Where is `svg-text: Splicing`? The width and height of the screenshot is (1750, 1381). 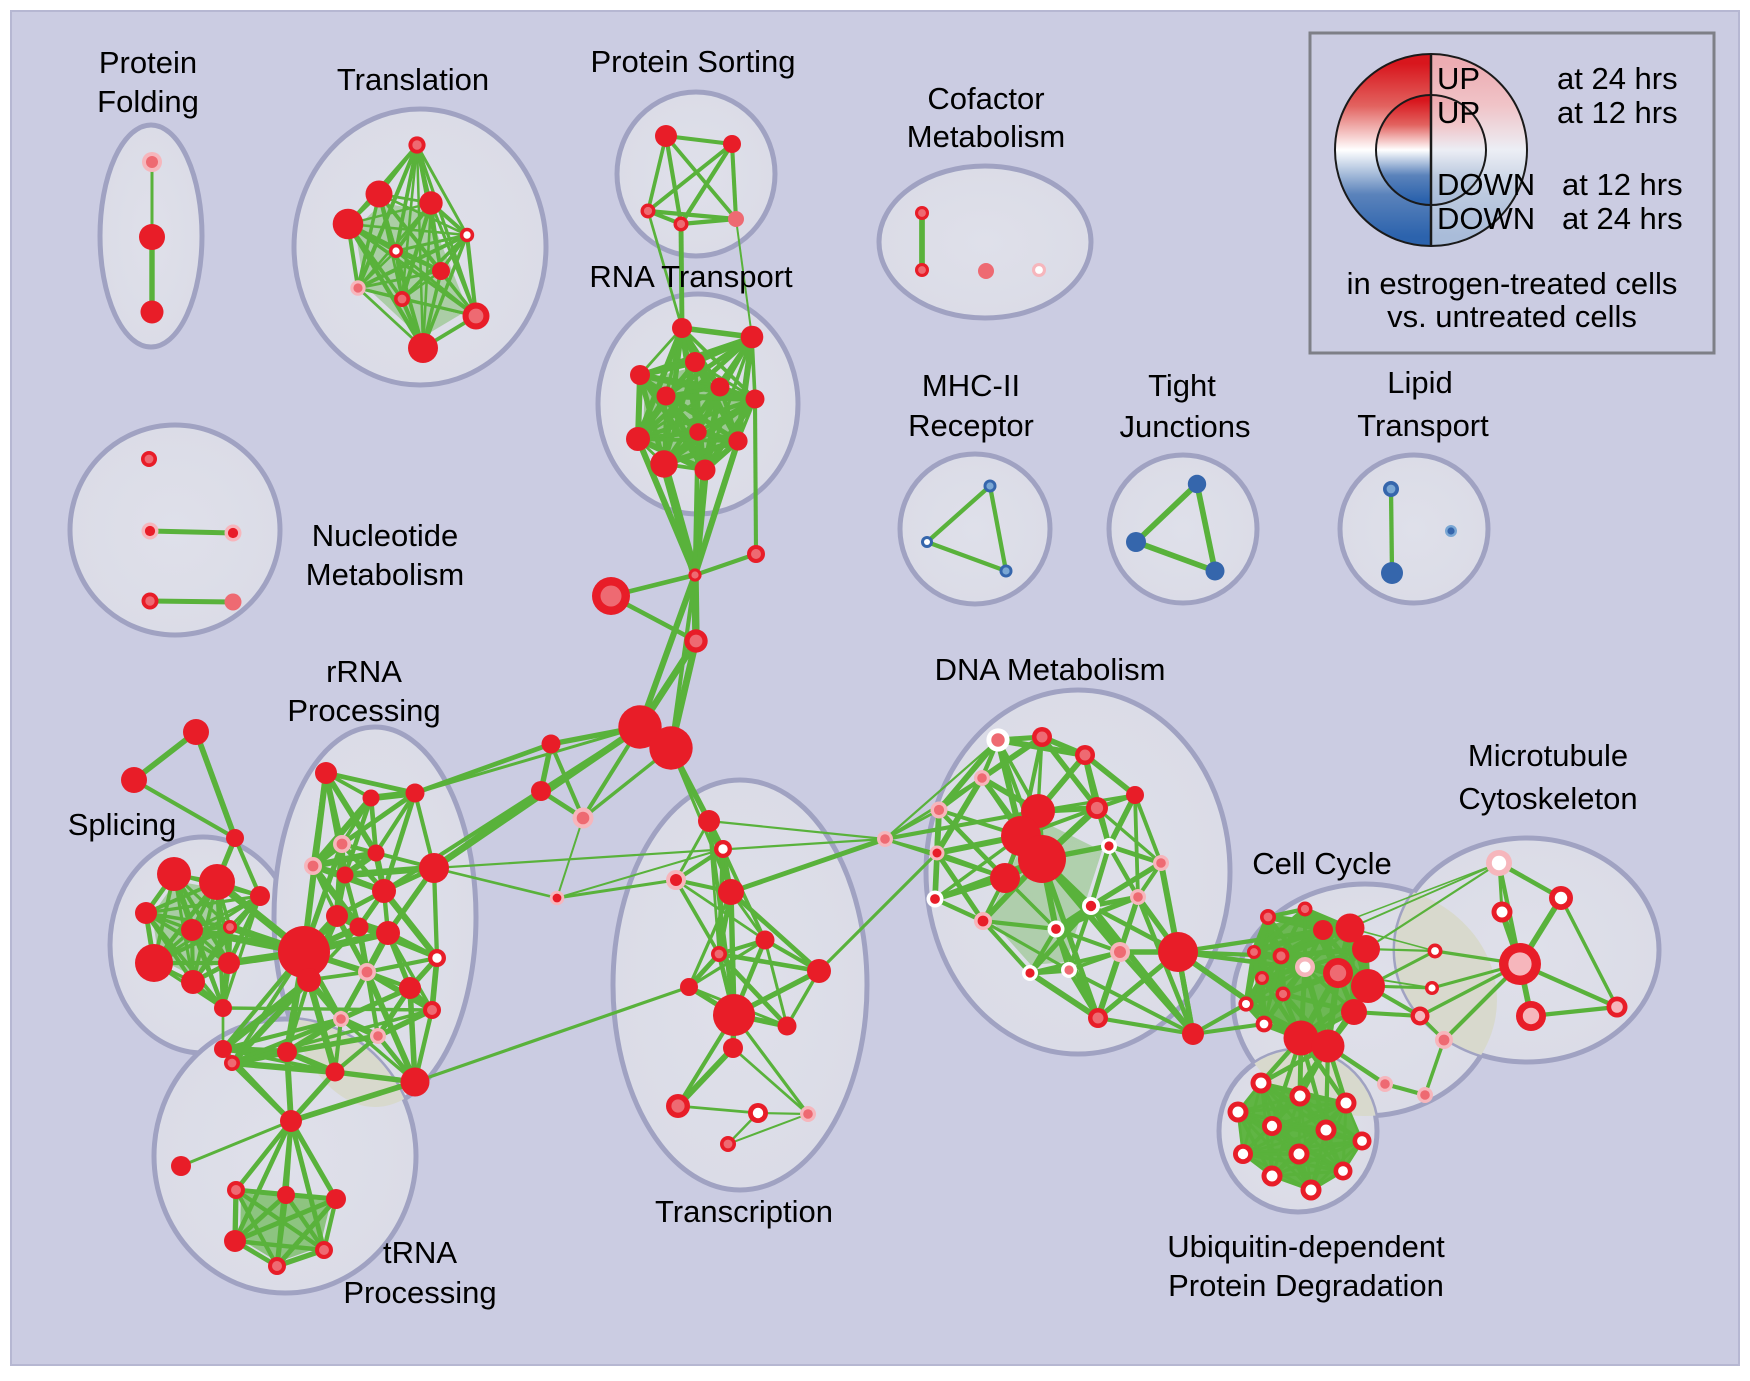 svg-text: Splicing is located at coordinates (122, 824).